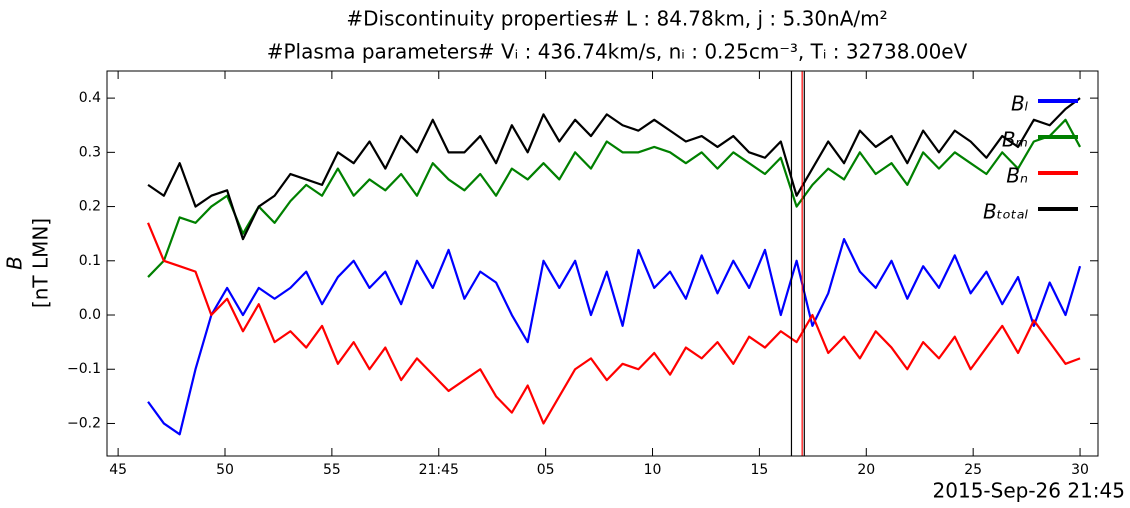  Describe the element at coordinates (15, 263) in the screenshot. I see `y-axis-label: B` at that location.